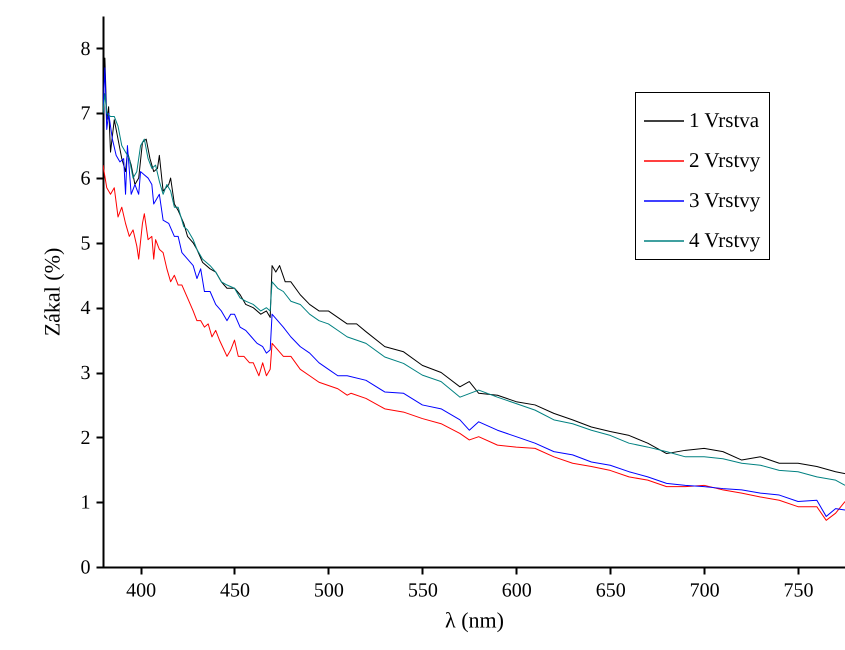  What do you see at coordinates (423, 591) in the screenshot?
I see `x-tick-label: 550` at bounding box center [423, 591].